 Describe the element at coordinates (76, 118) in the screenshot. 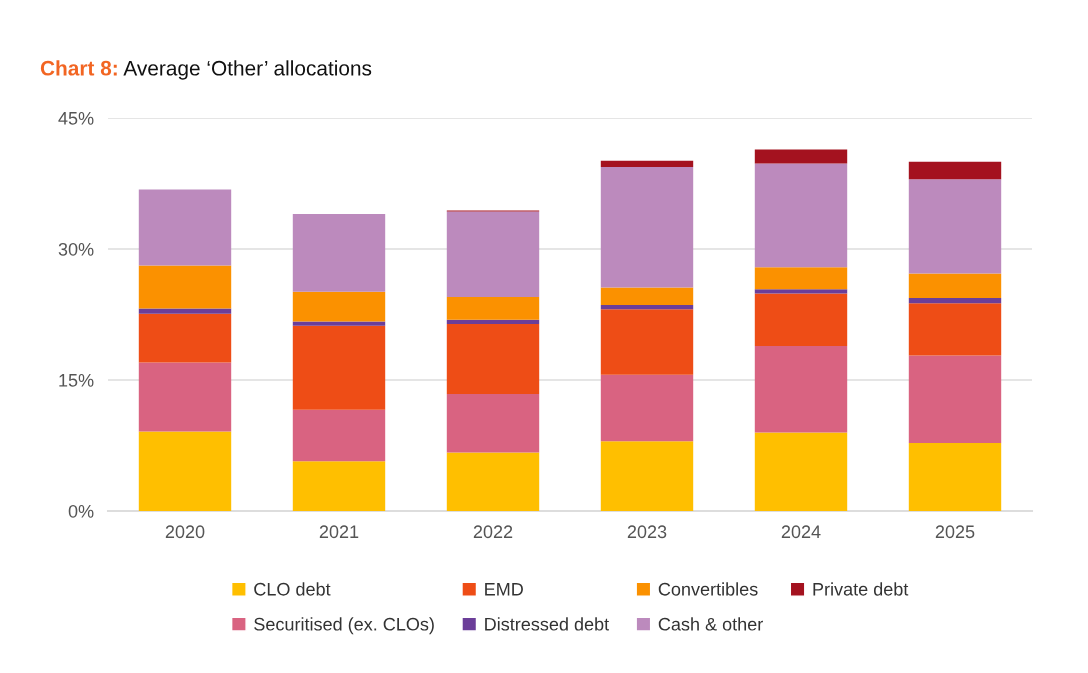

I see `y-tick-label: 45%` at that location.